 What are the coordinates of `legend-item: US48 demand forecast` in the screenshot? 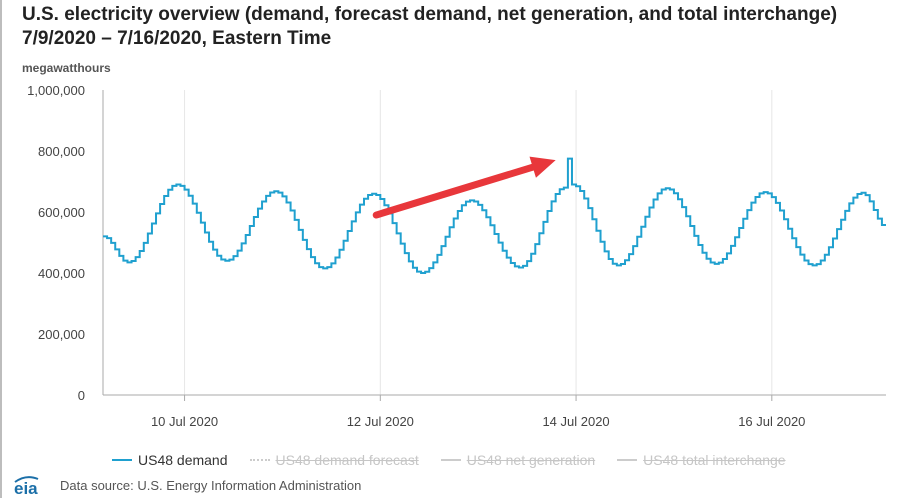 It's located at (334, 460).